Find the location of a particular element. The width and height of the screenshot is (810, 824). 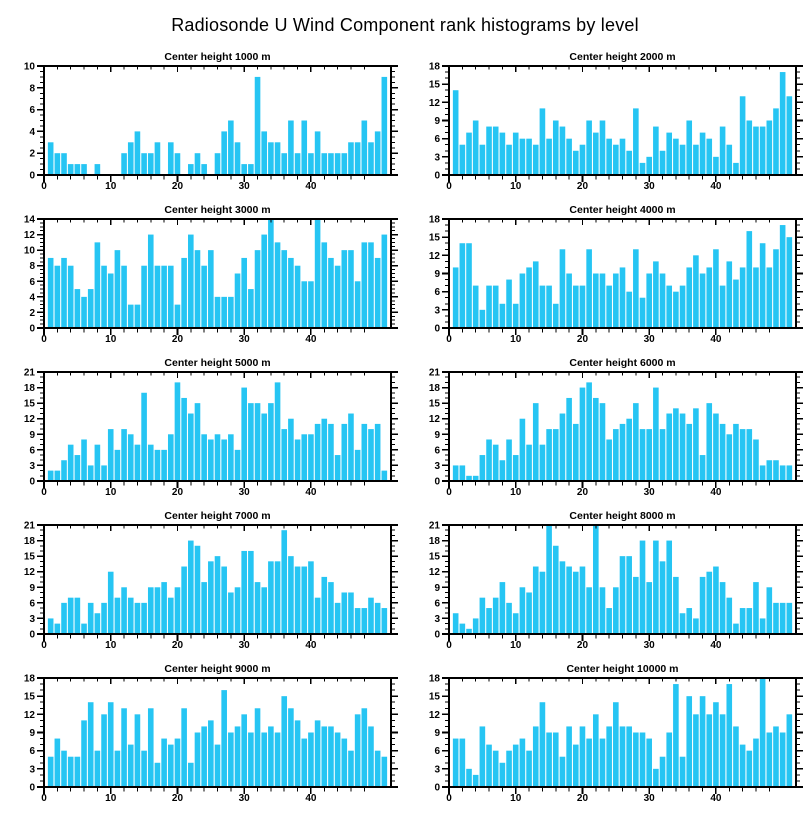

x-tick-label: 40 is located at coordinates (311, 492).